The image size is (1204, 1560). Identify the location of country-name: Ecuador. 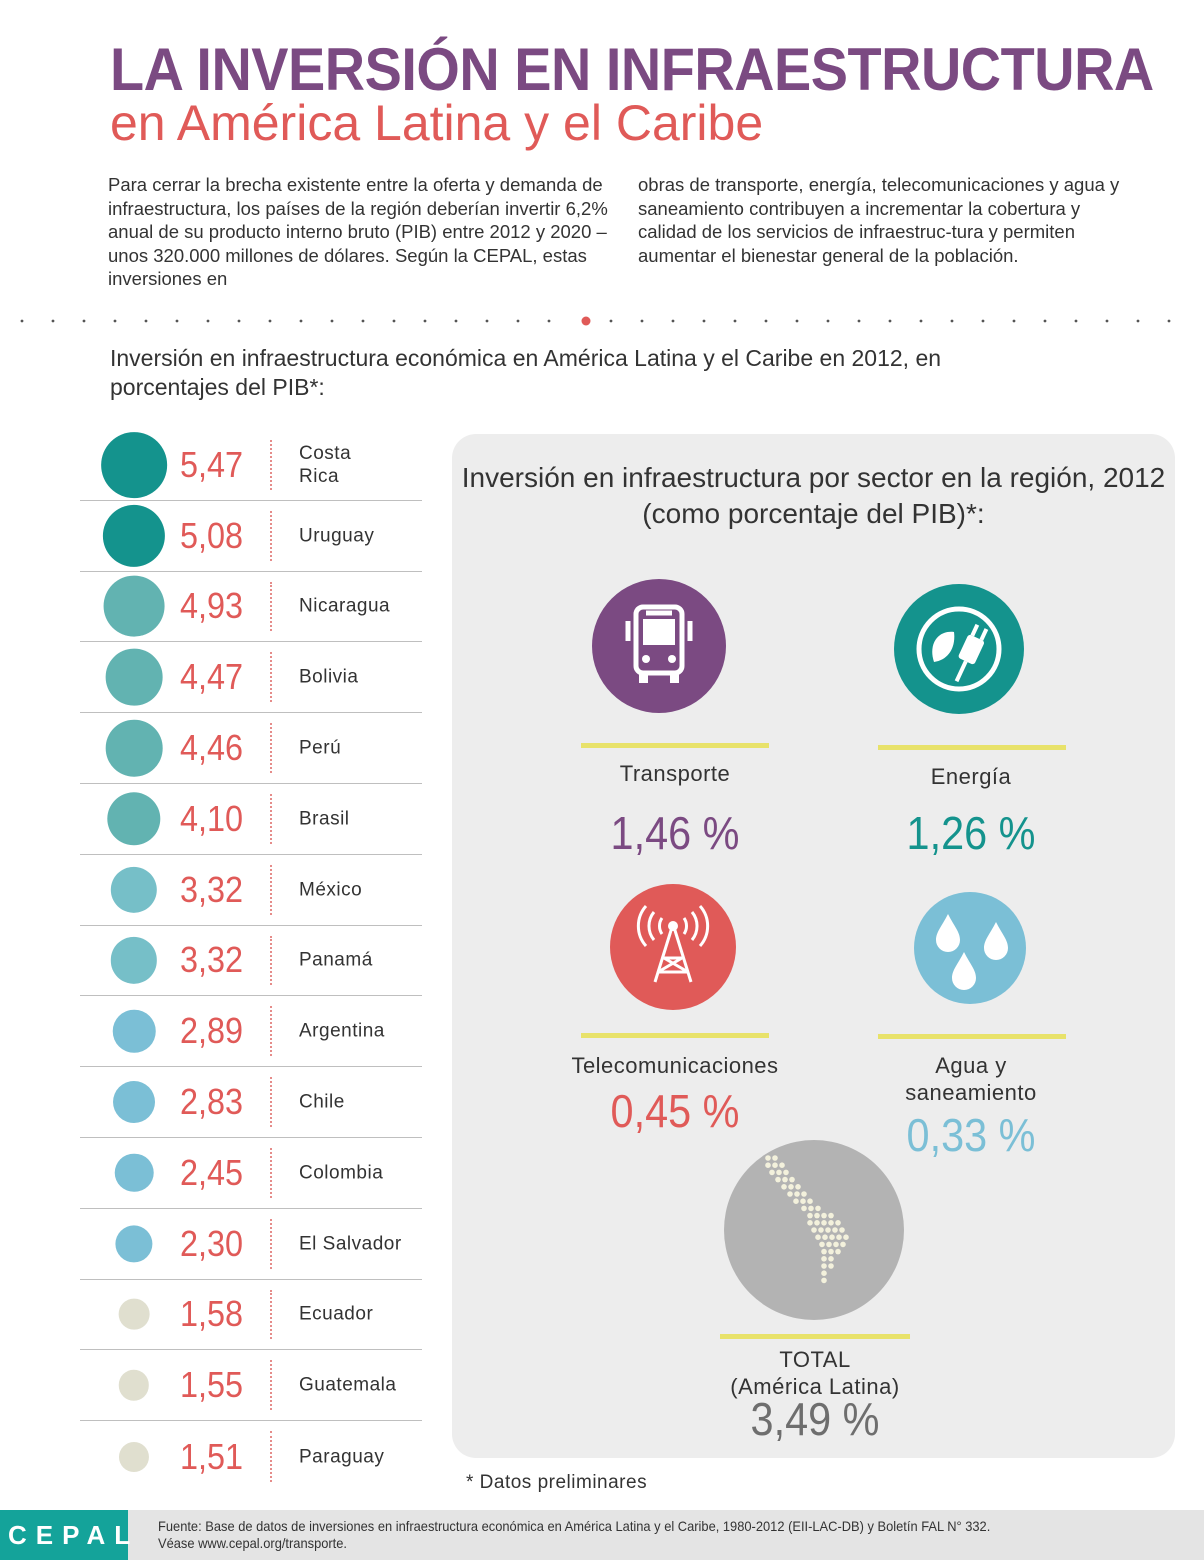
(336, 1314).